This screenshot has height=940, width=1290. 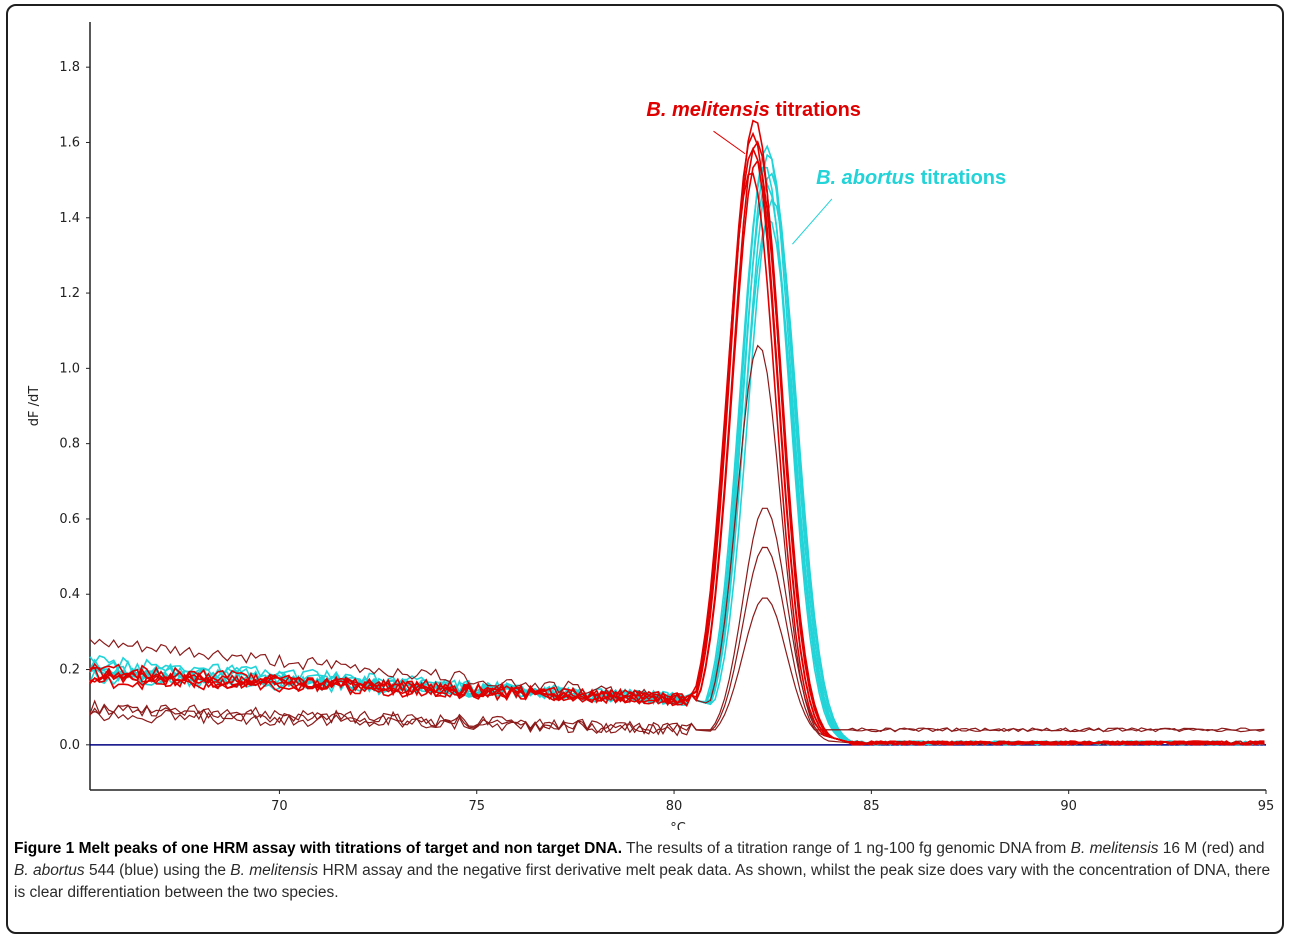 I want to click on leader-line-abortus, so click(x=812, y=221).